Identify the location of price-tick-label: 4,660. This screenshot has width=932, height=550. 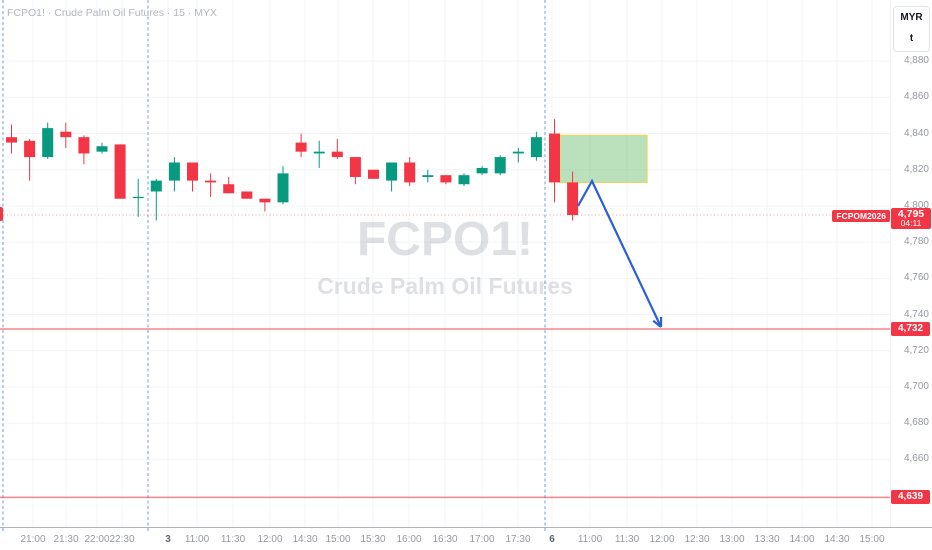
(916, 459).